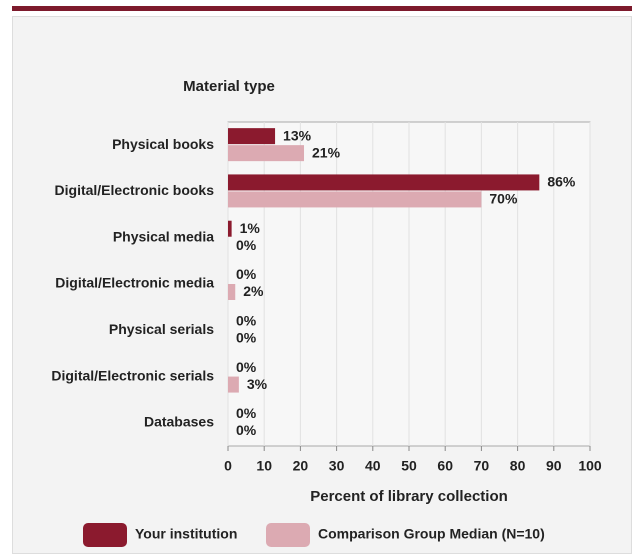 Image resolution: width=632 pixels, height=554 pixels. Describe the element at coordinates (590, 466) in the screenshot. I see `x-tick-label: 100` at that location.